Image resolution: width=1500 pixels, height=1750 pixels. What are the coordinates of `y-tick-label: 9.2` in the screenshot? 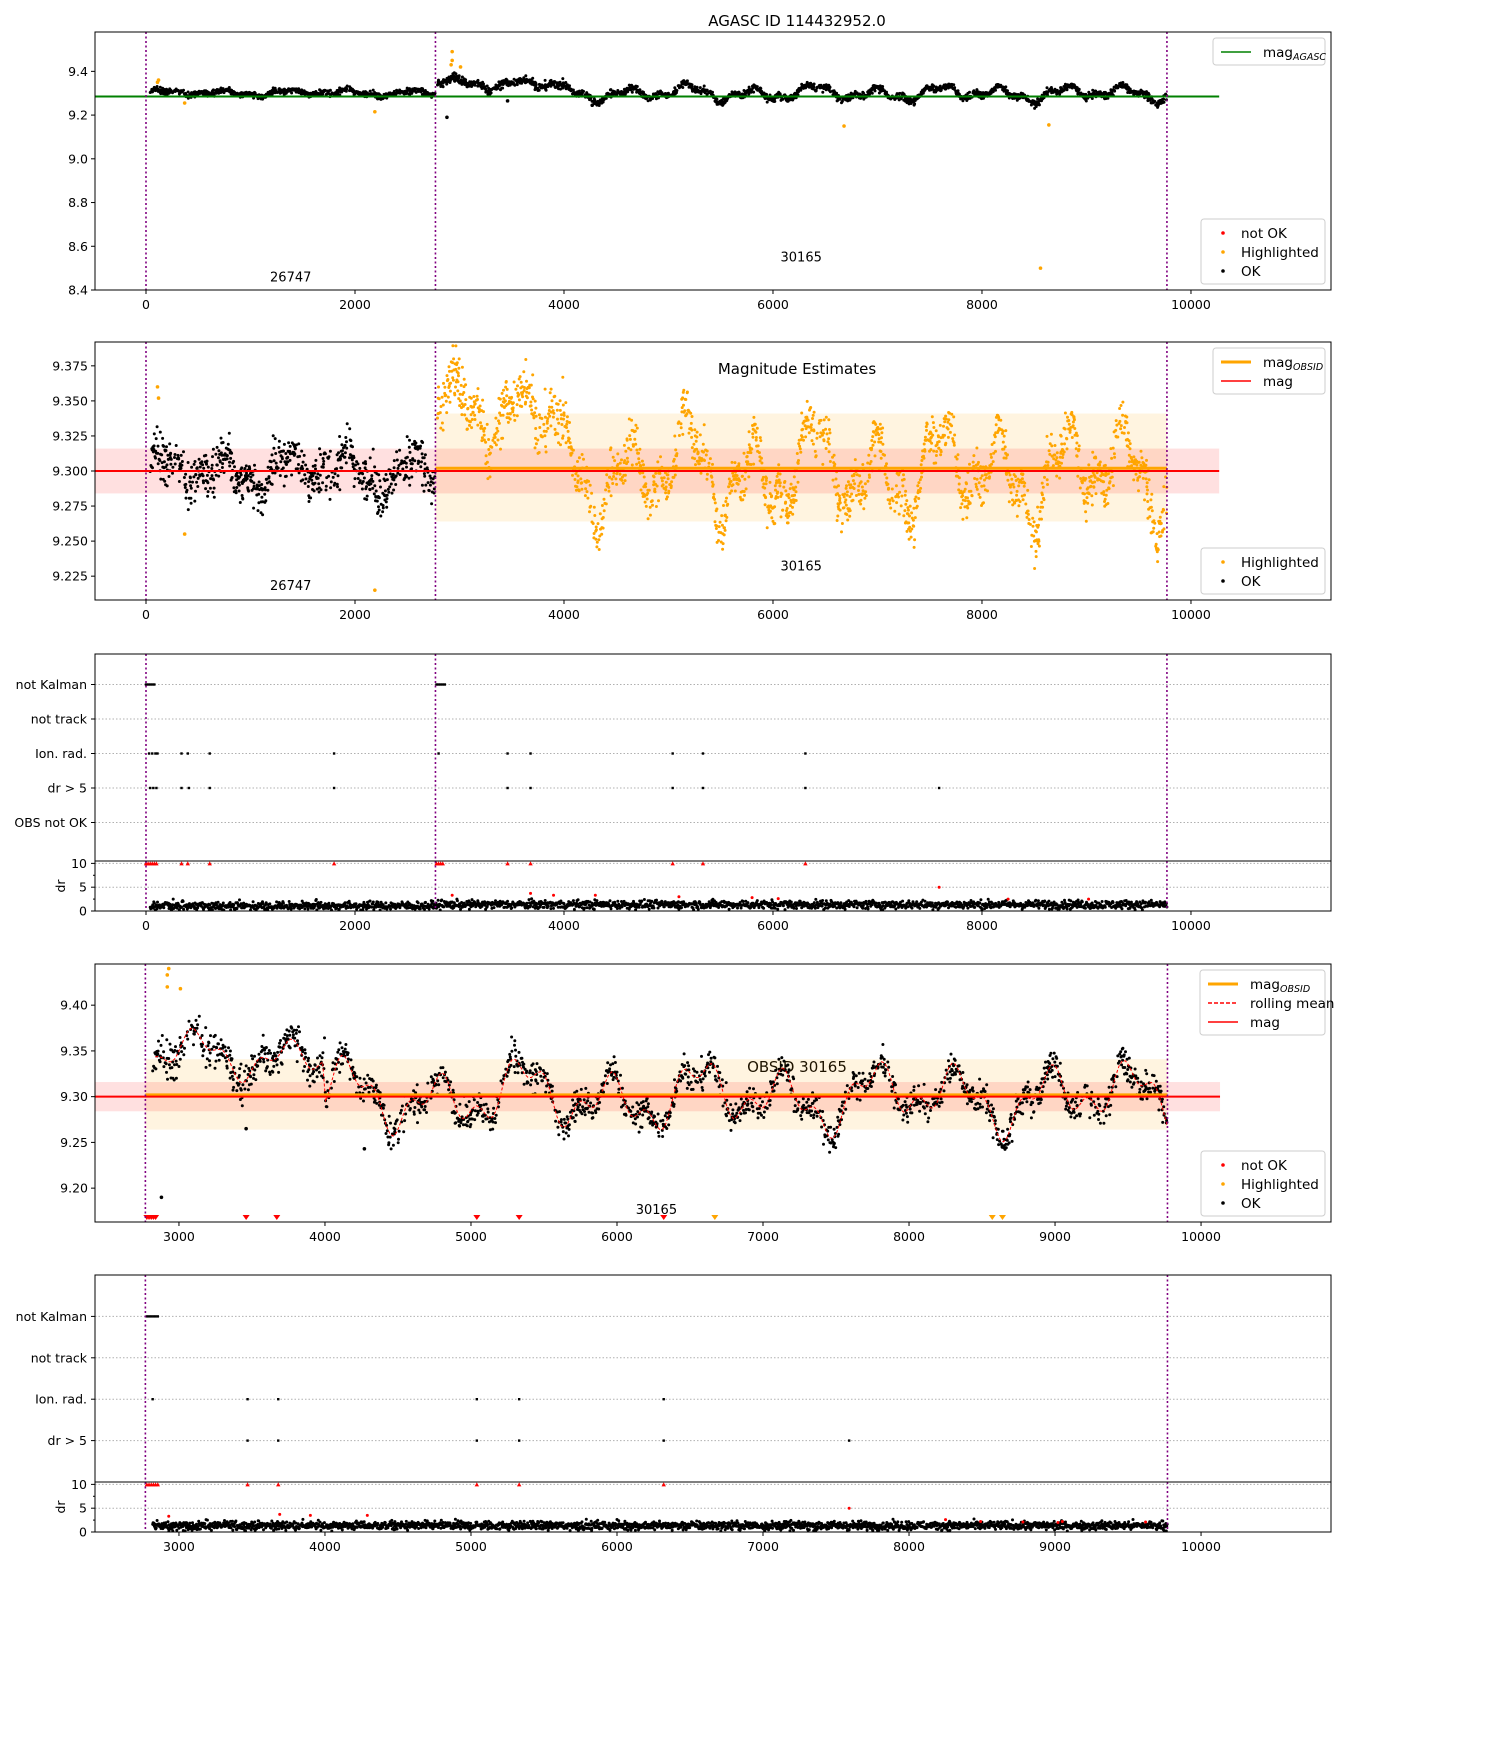 It's located at (78, 115).